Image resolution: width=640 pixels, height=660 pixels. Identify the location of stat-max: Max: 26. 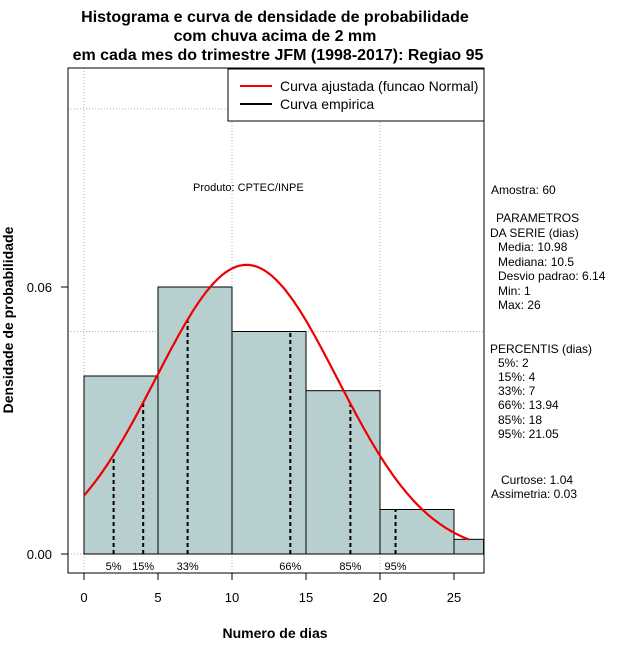
(519, 305).